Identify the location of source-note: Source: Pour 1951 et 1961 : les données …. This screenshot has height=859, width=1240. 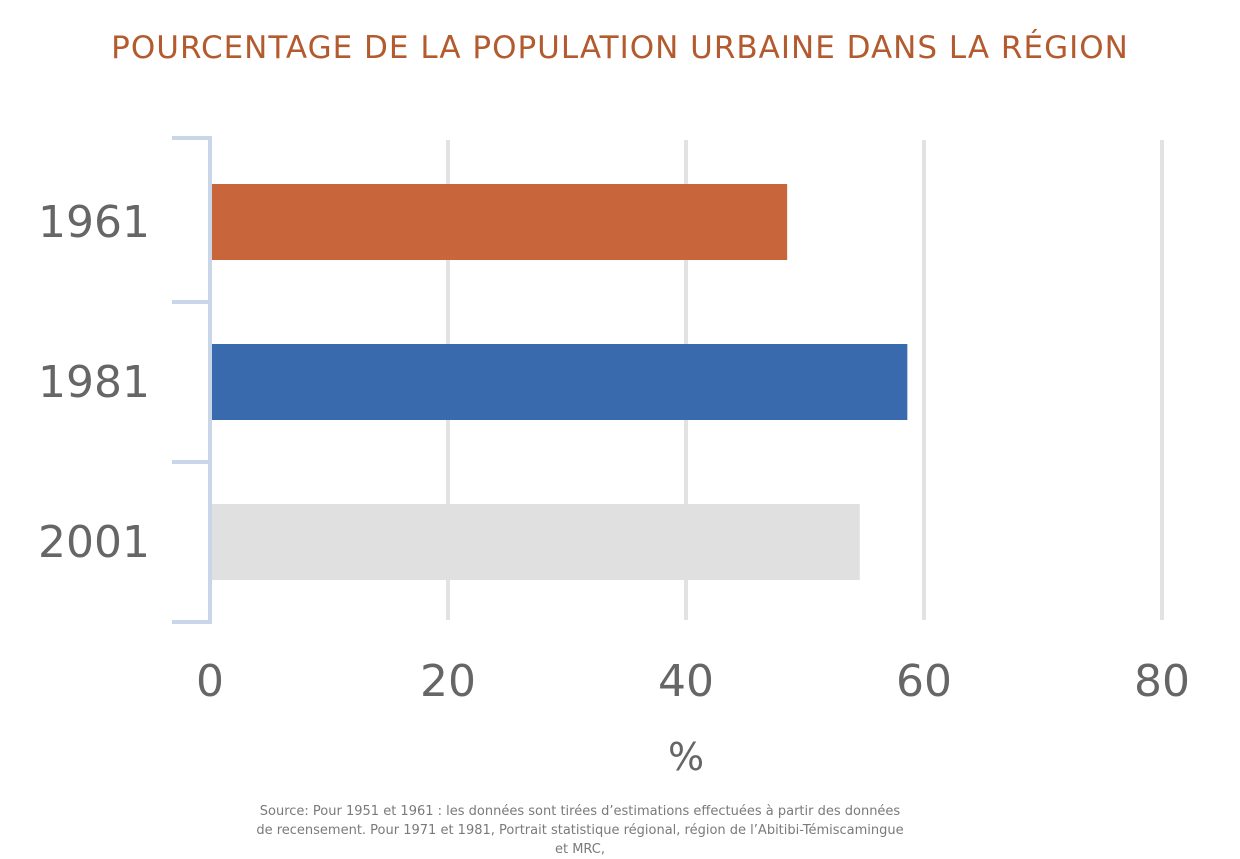
(580, 830).